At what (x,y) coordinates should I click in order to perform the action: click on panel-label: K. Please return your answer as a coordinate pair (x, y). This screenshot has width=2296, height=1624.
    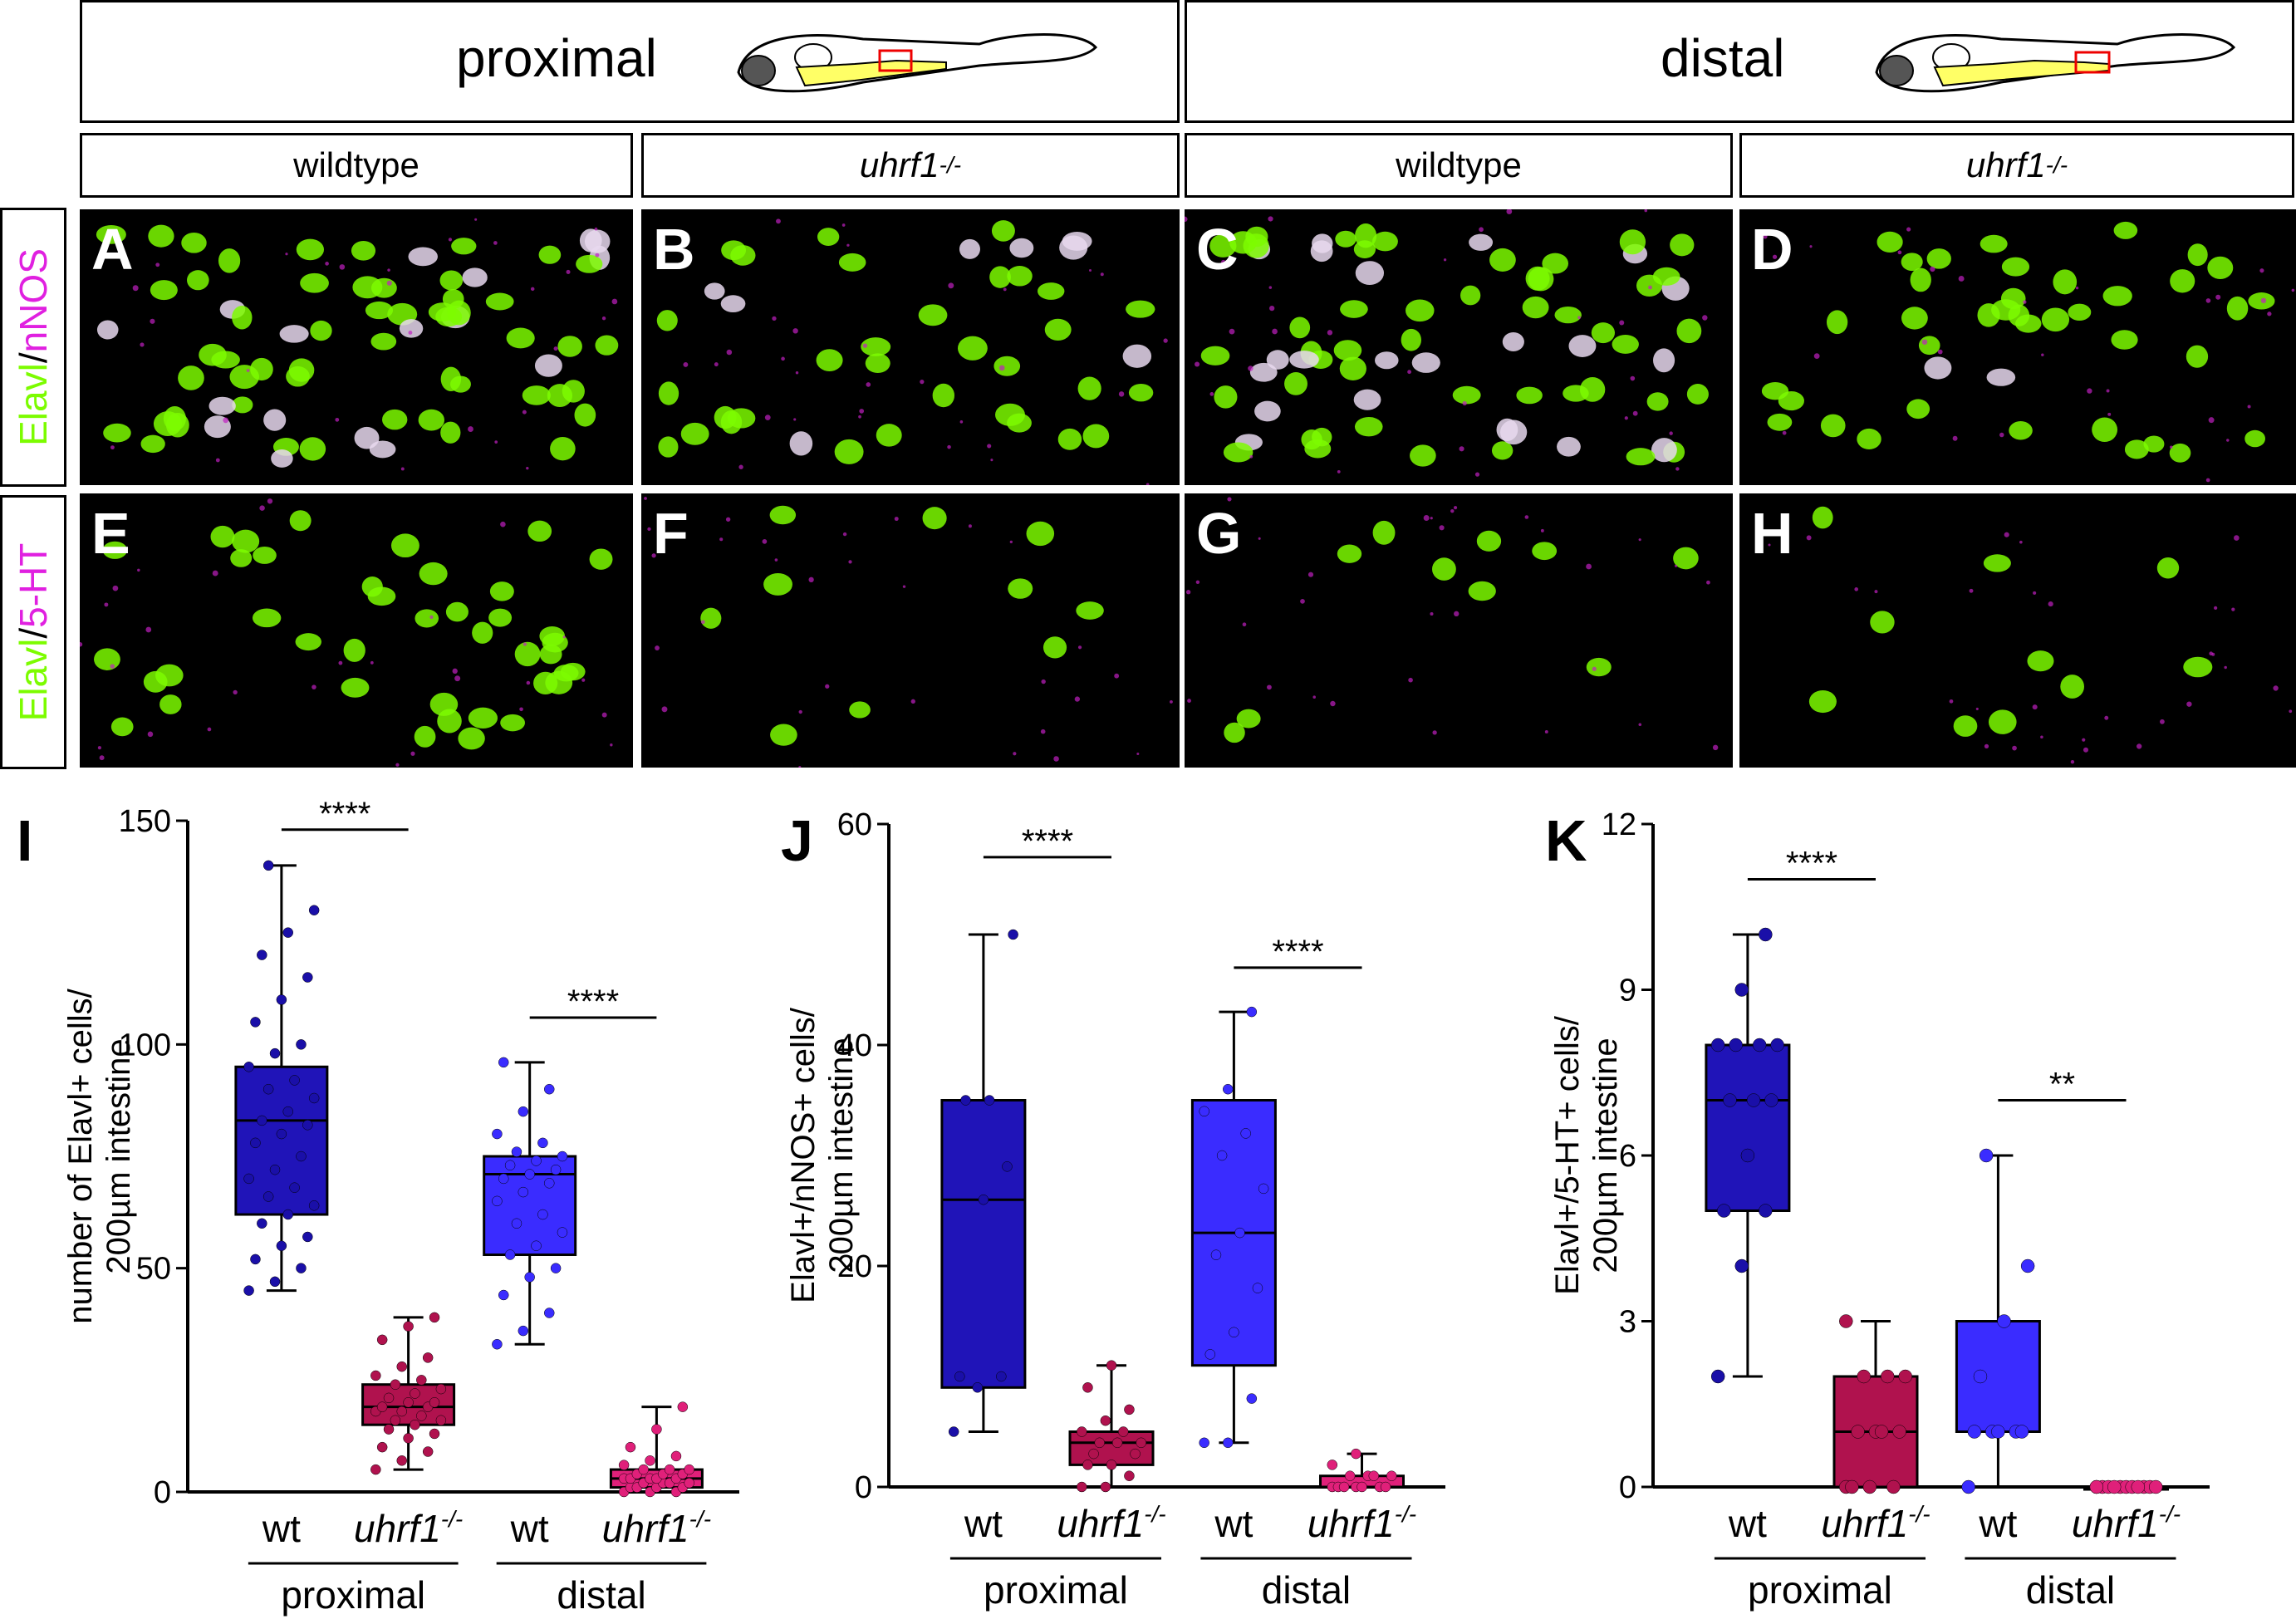
    Looking at the image, I should click on (1566, 840).